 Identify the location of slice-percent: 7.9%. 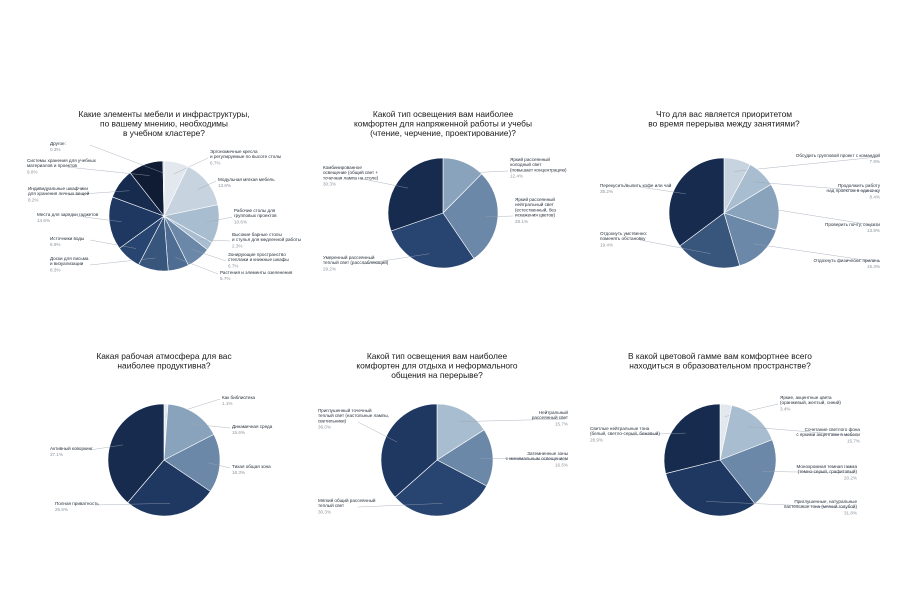
(875, 161).